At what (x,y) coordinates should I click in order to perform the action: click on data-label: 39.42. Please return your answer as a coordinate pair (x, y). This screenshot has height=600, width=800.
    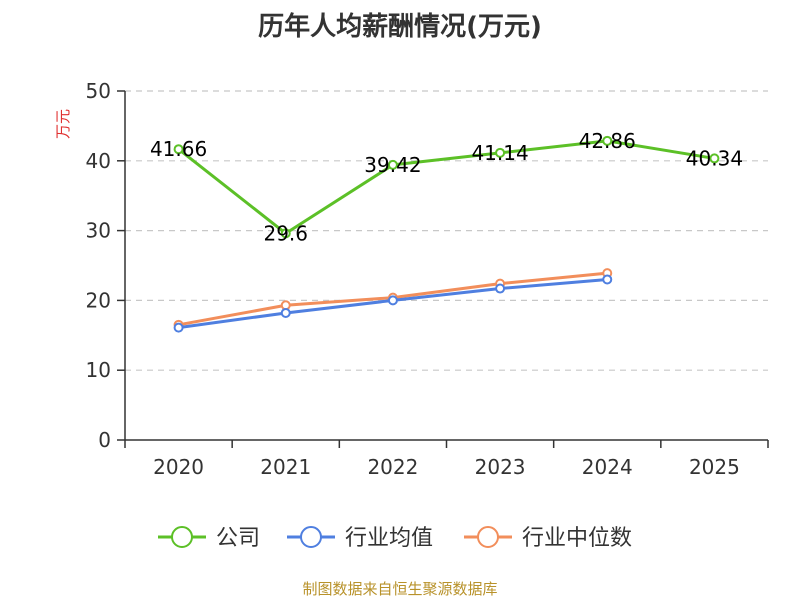
    Looking at the image, I should click on (392, 165).